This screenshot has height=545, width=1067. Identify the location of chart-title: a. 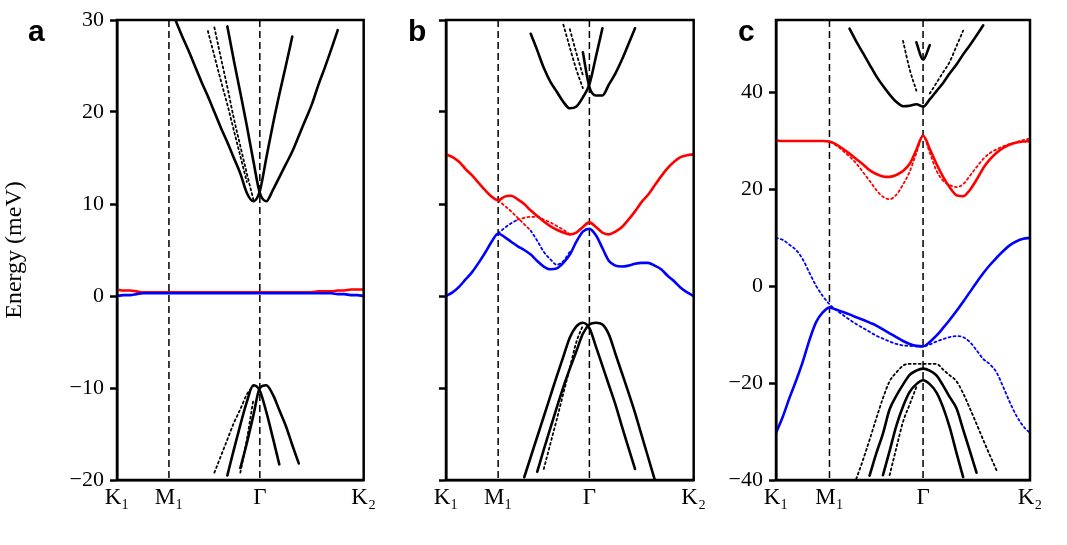
(36, 30).